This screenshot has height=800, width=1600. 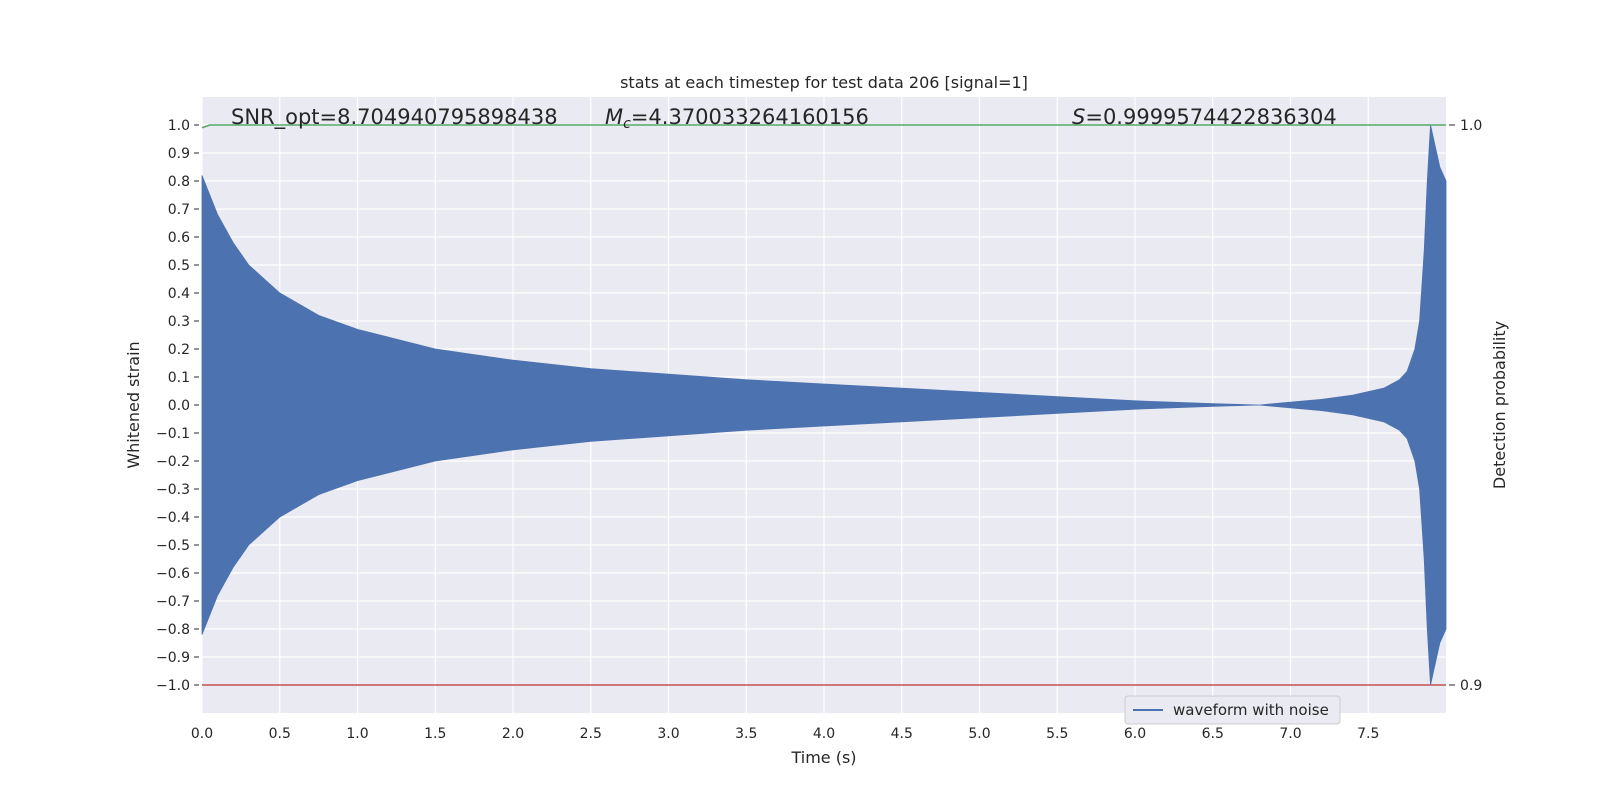 What do you see at coordinates (280, 734) in the screenshot?
I see `x-tick-label: 0.5` at bounding box center [280, 734].